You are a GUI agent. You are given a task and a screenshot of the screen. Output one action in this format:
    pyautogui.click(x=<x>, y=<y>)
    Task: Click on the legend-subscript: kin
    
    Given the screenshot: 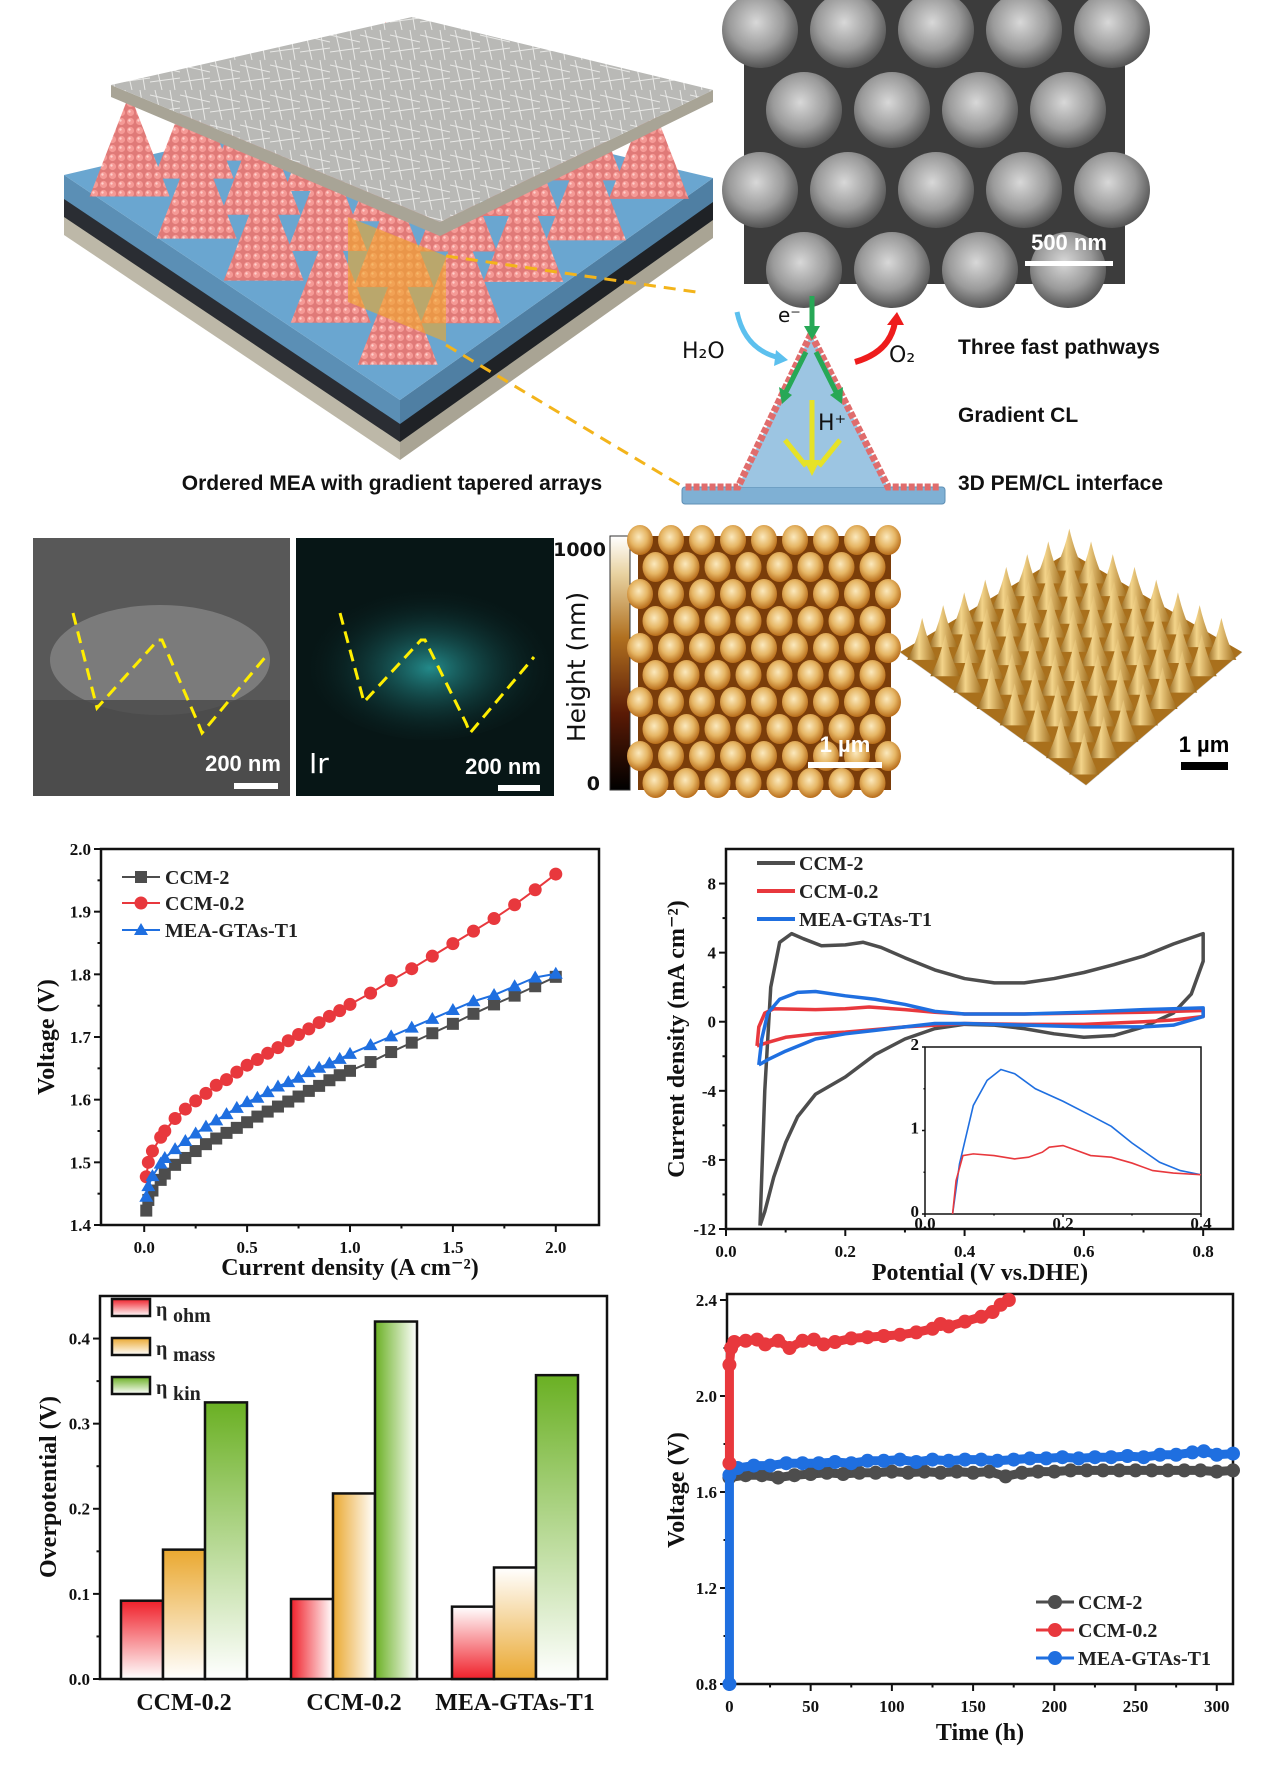 What is the action you would take?
    pyautogui.click(x=187, y=1394)
    